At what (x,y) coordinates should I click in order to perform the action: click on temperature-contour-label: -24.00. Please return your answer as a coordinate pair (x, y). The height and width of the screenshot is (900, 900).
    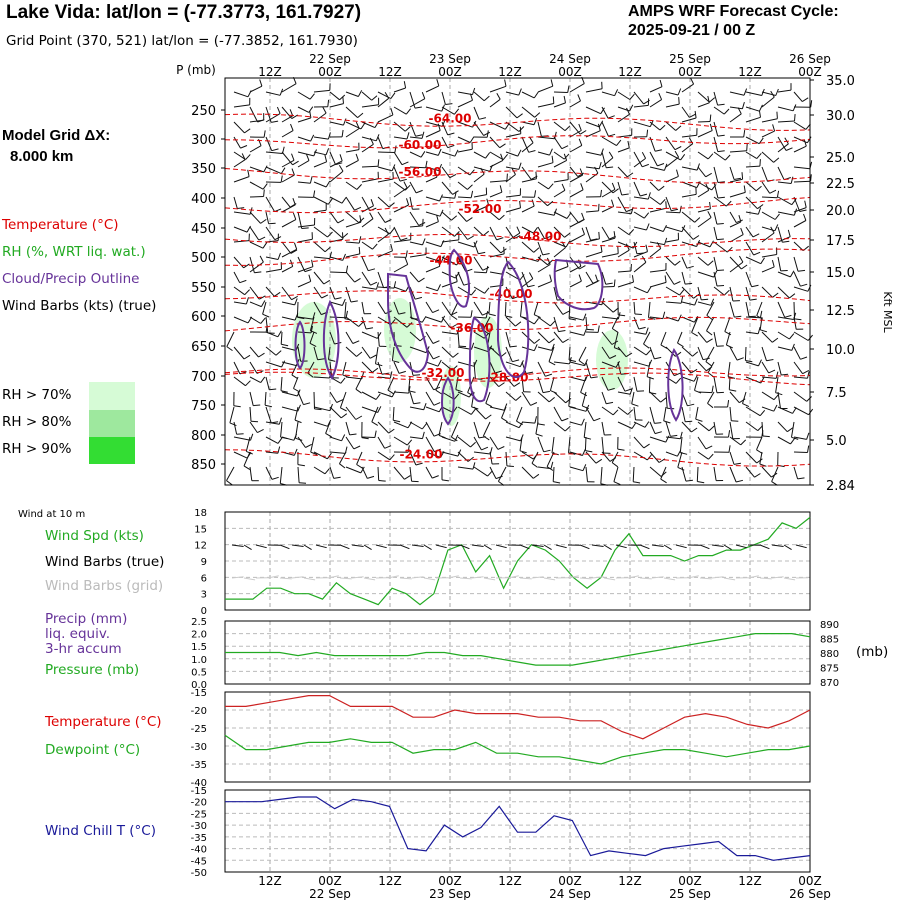
    Looking at the image, I should click on (421, 455).